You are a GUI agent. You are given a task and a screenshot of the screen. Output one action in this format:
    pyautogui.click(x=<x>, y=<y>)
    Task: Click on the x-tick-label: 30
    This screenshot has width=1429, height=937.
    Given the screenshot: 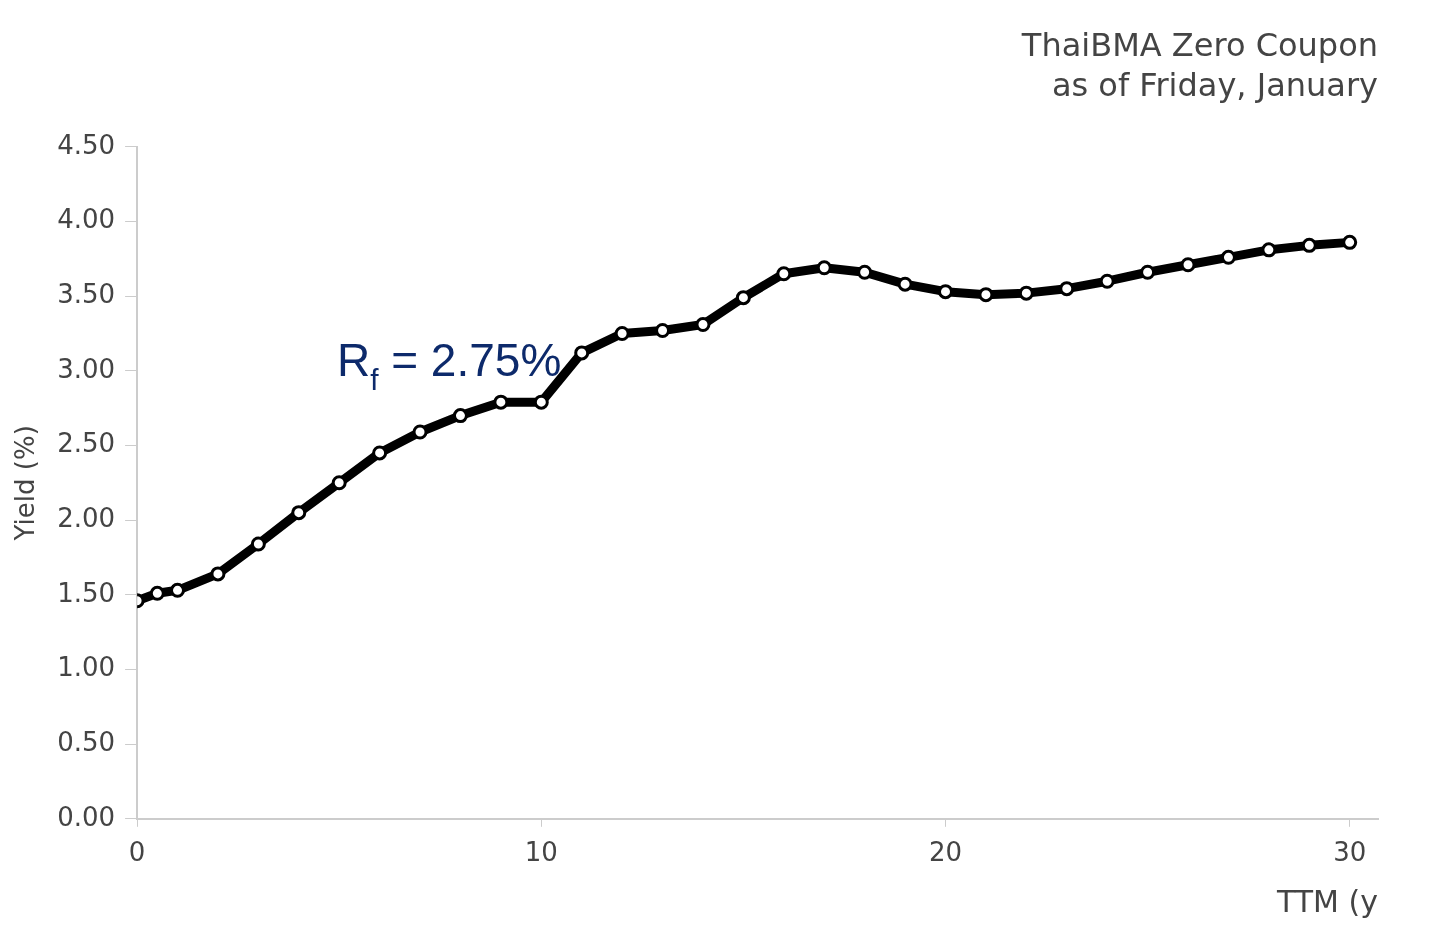 What is the action you would take?
    pyautogui.click(x=1350, y=852)
    